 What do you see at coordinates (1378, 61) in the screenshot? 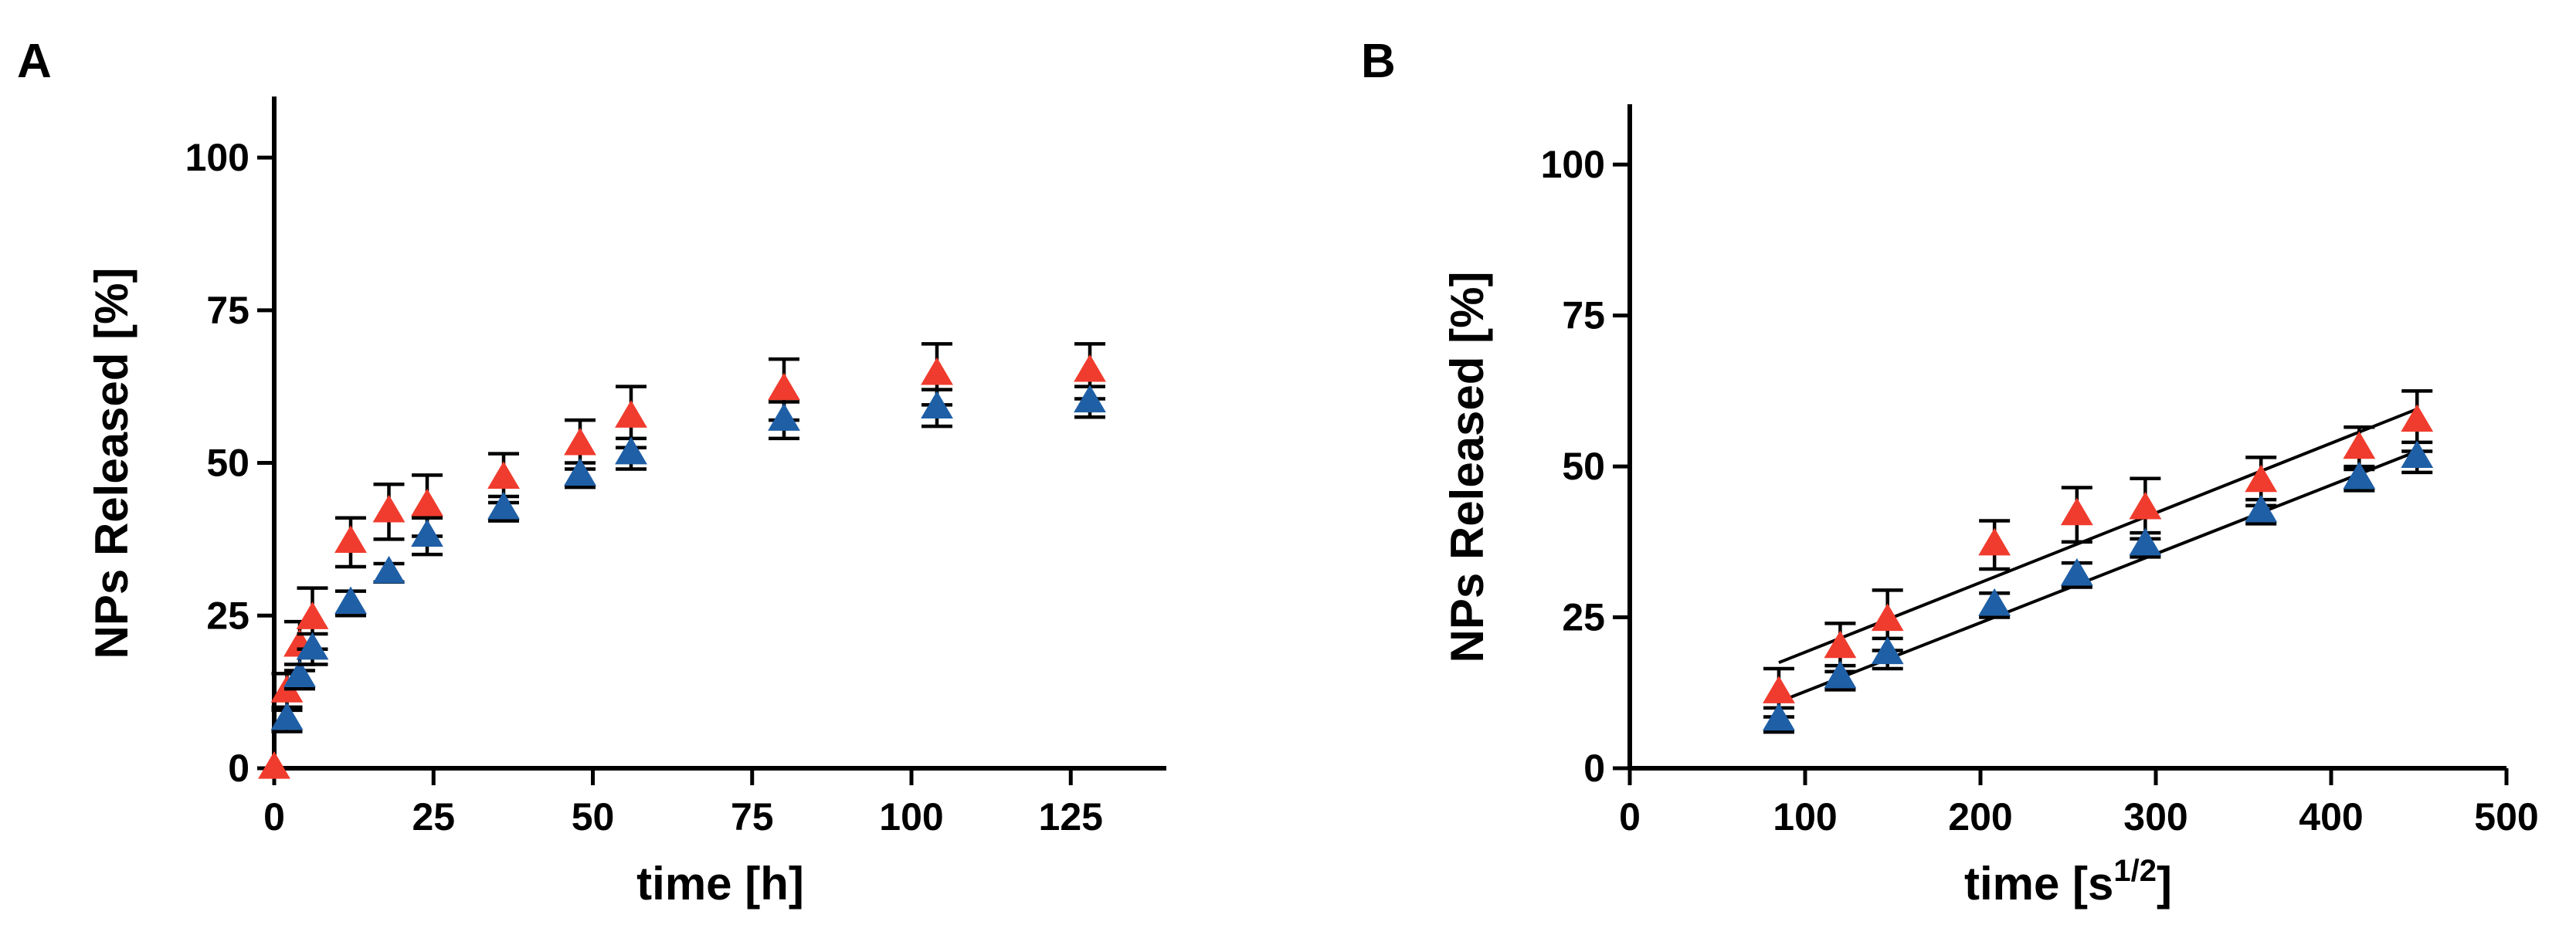
I see `panel-label-b: B` at bounding box center [1378, 61].